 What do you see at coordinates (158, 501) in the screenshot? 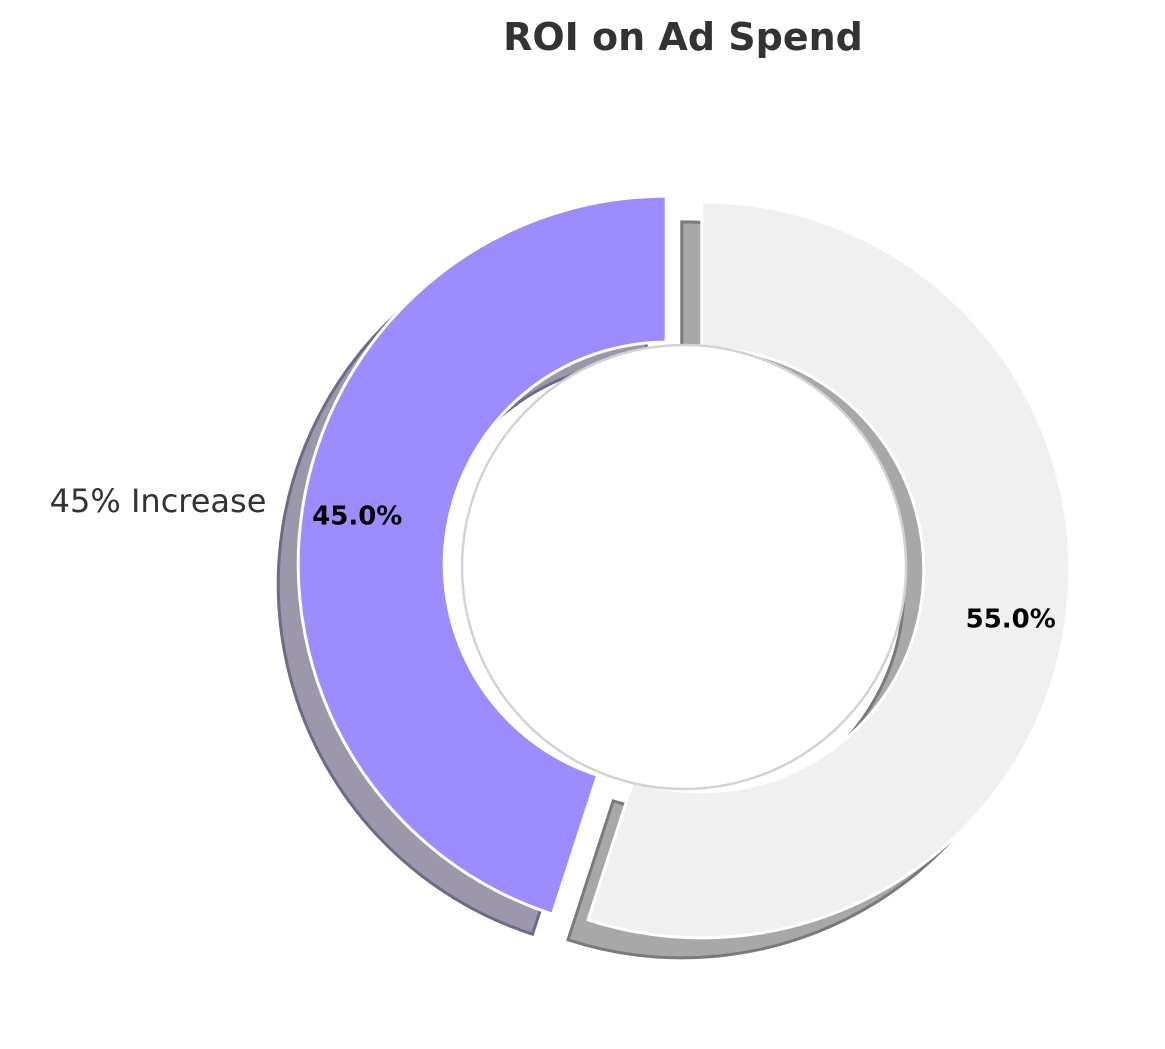
I see `slice-label-1: 45% Increase` at bounding box center [158, 501].